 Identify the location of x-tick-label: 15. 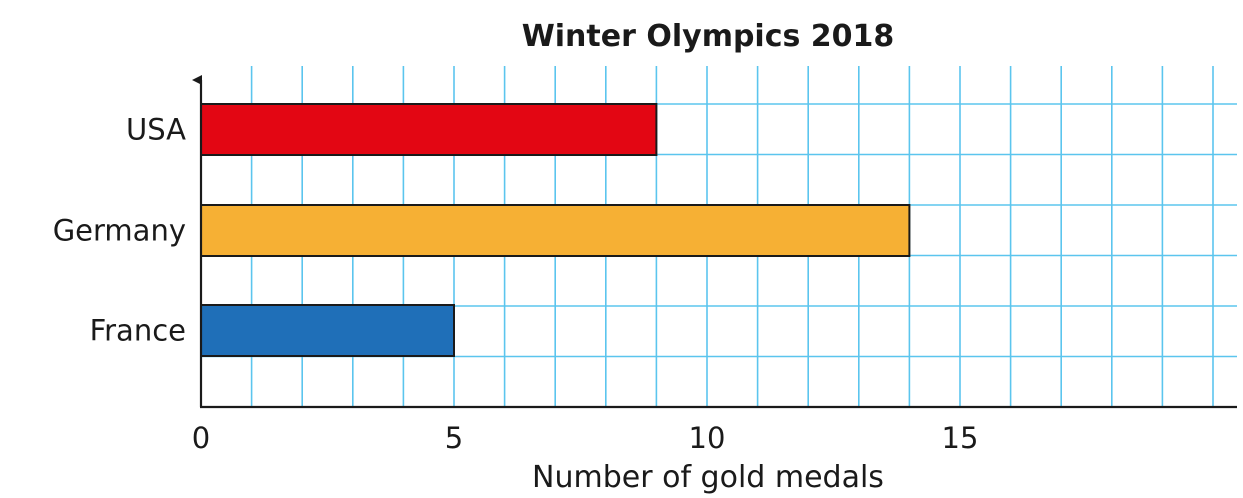
(960, 438).